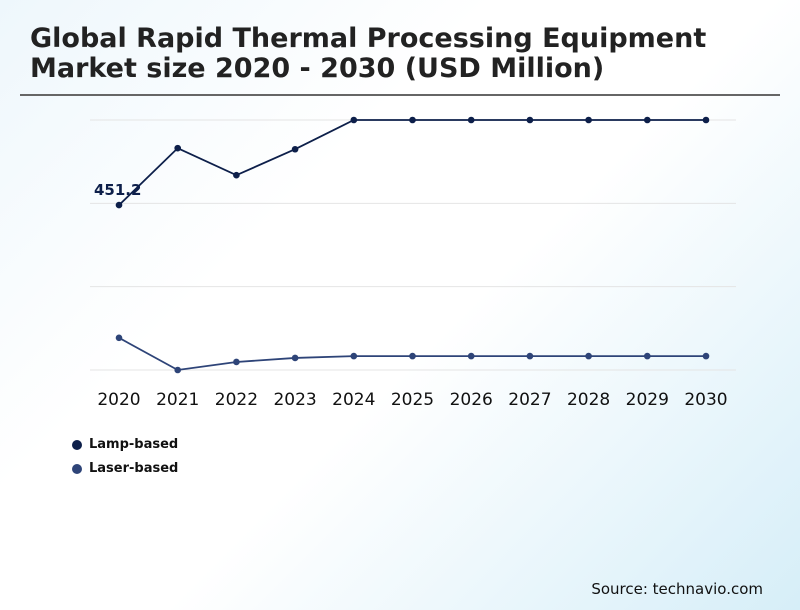  What do you see at coordinates (294, 400) in the screenshot?
I see `x-tick-label: 2023` at bounding box center [294, 400].